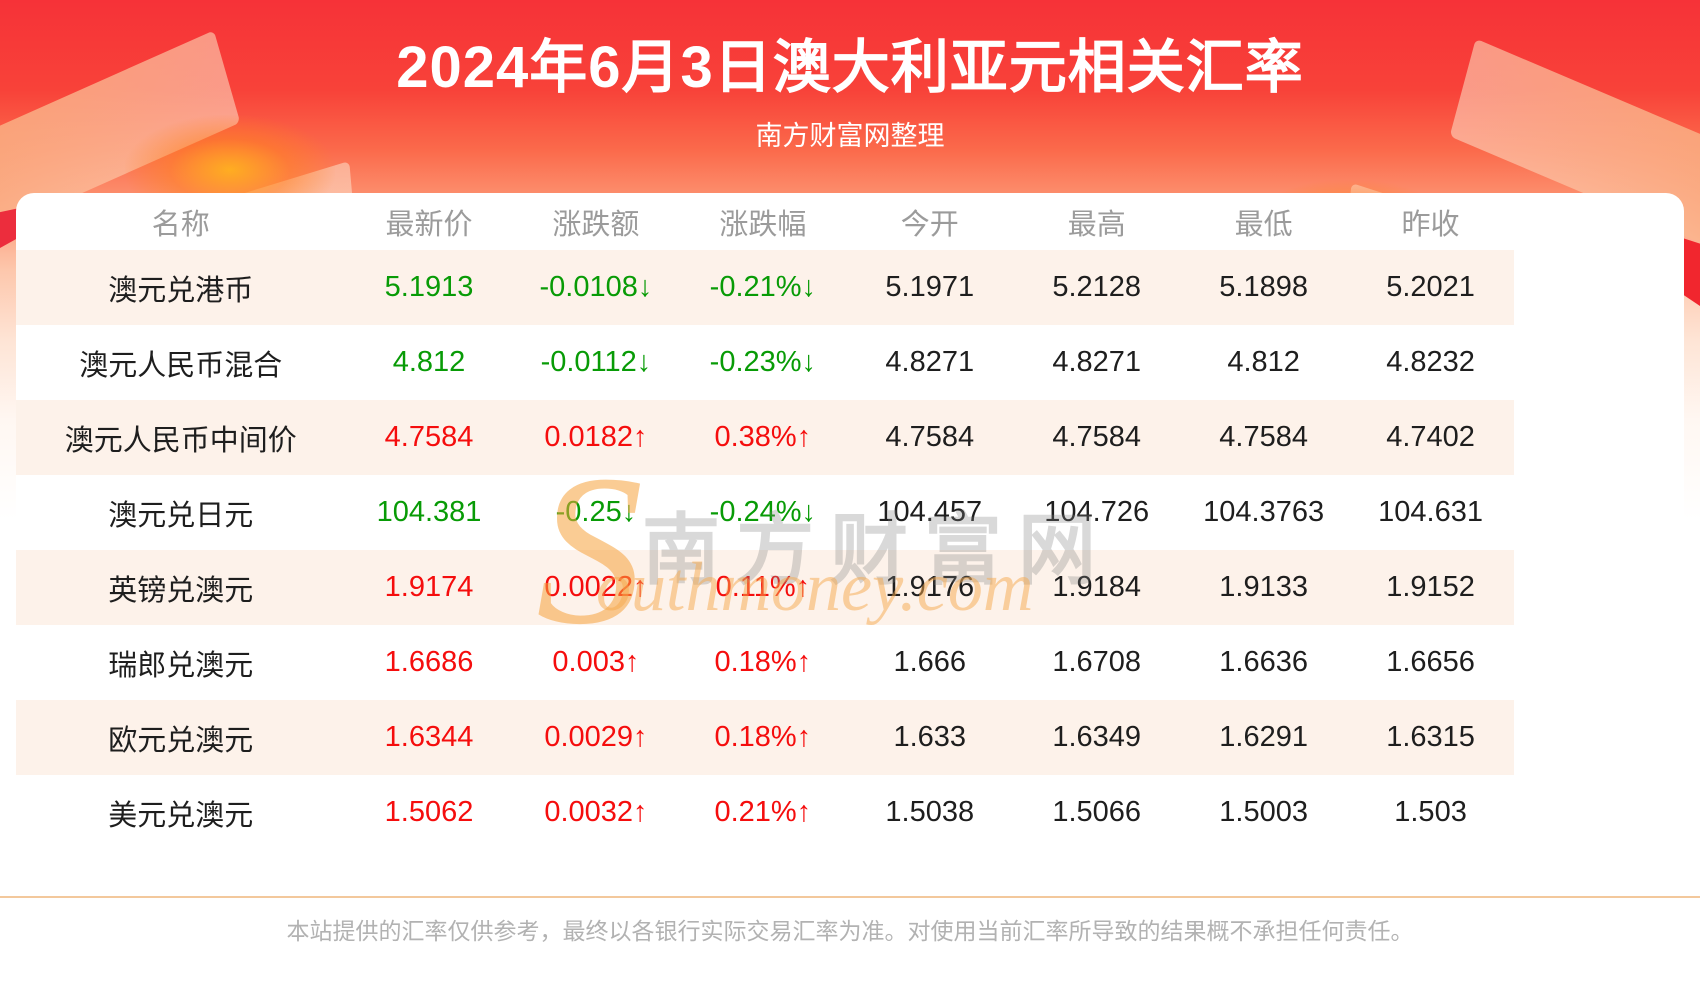  I want to click on cell-open: 104.457, so click(930, 512).